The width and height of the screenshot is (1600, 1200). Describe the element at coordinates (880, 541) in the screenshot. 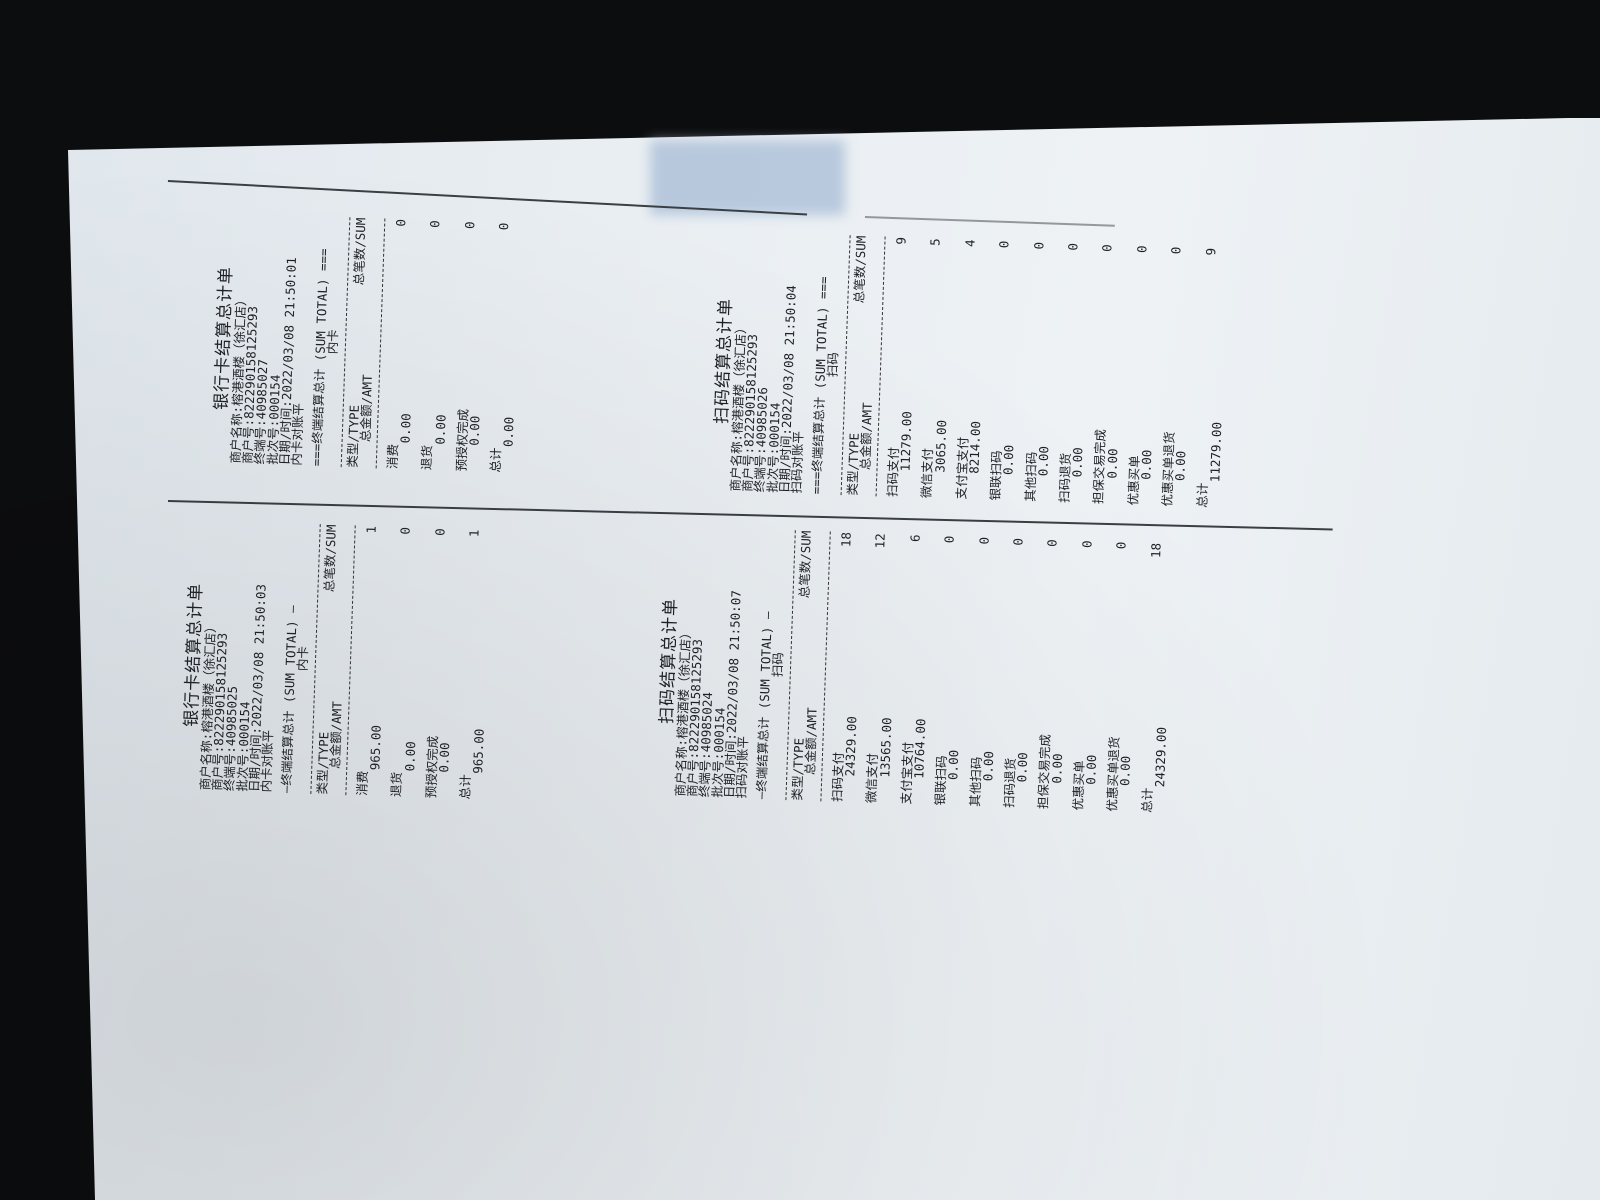

I see `item-count: 12` at that location.